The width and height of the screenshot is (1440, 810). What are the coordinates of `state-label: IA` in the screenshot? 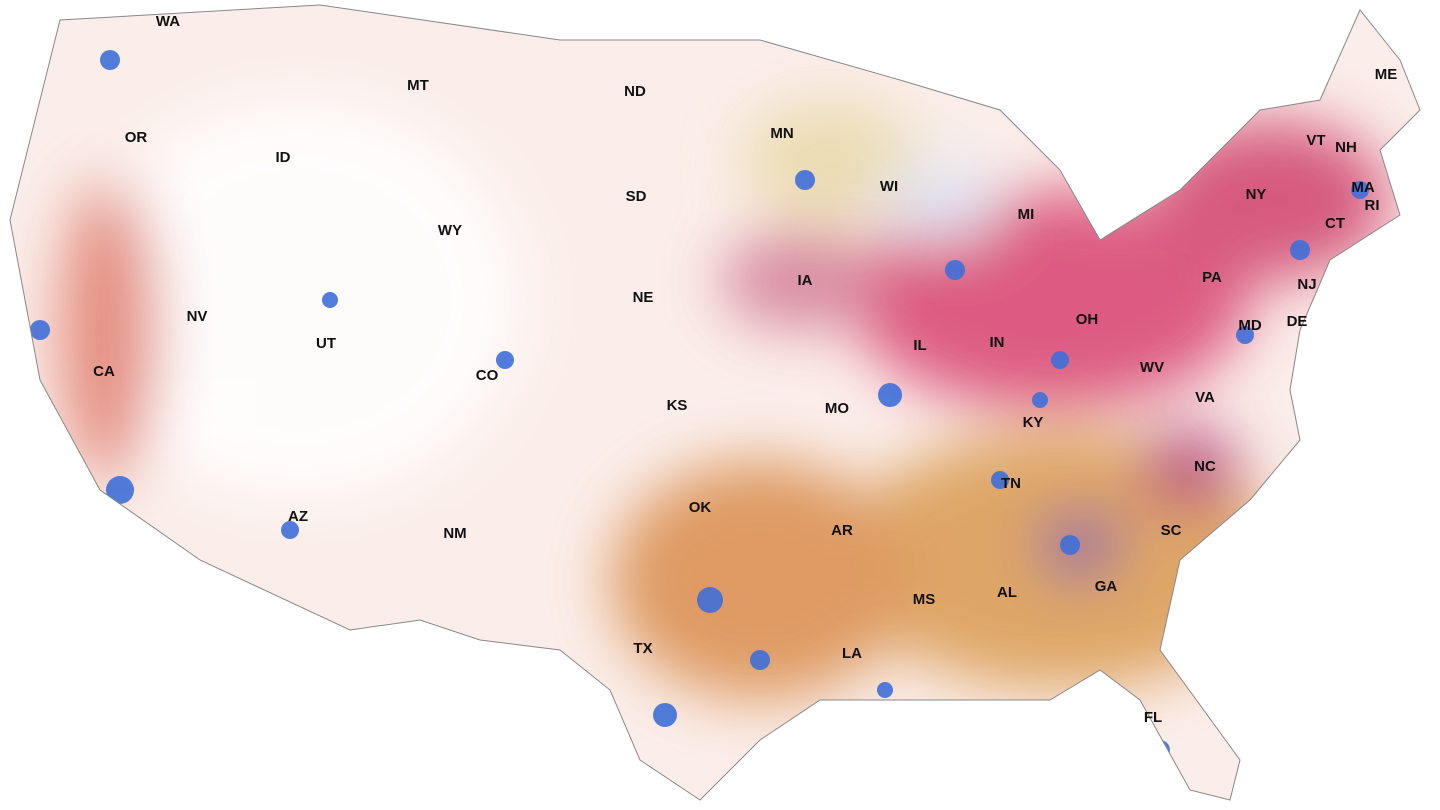 It's located at (805, 280).